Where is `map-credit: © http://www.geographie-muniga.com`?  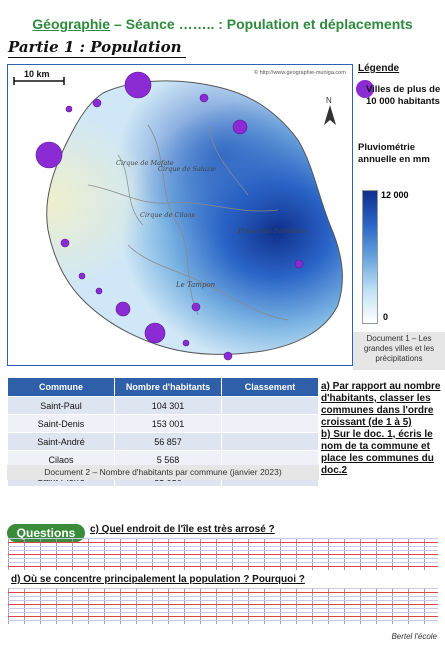
map-credit: © http://www.geographie-muniga.com is located at coordinates (300, 72).